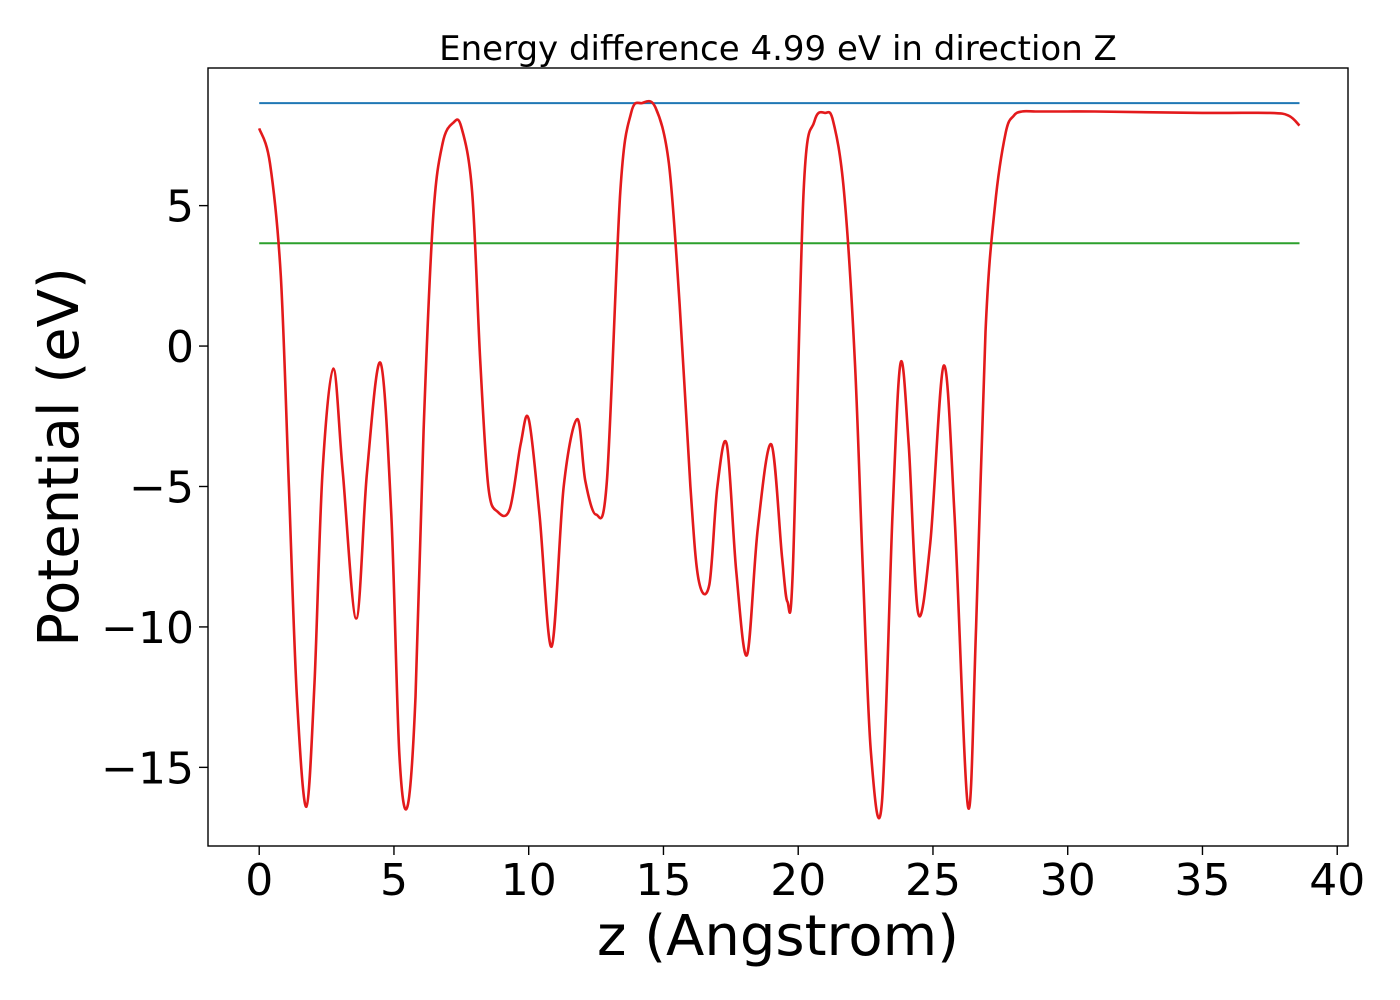 This screenshot has width=1400, height=1000. Describe the element at coordinates (259, 880) in the screenshot. I see `x-tick-label: 0` at that location.